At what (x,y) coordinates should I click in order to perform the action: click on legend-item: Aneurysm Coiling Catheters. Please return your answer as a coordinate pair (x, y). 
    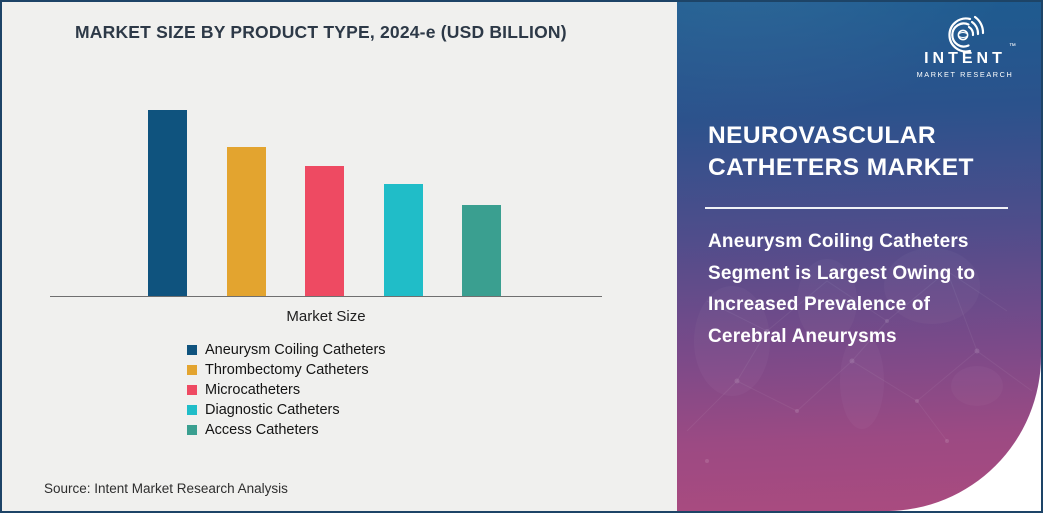
    Looking at the image, I should click on (286, 350).